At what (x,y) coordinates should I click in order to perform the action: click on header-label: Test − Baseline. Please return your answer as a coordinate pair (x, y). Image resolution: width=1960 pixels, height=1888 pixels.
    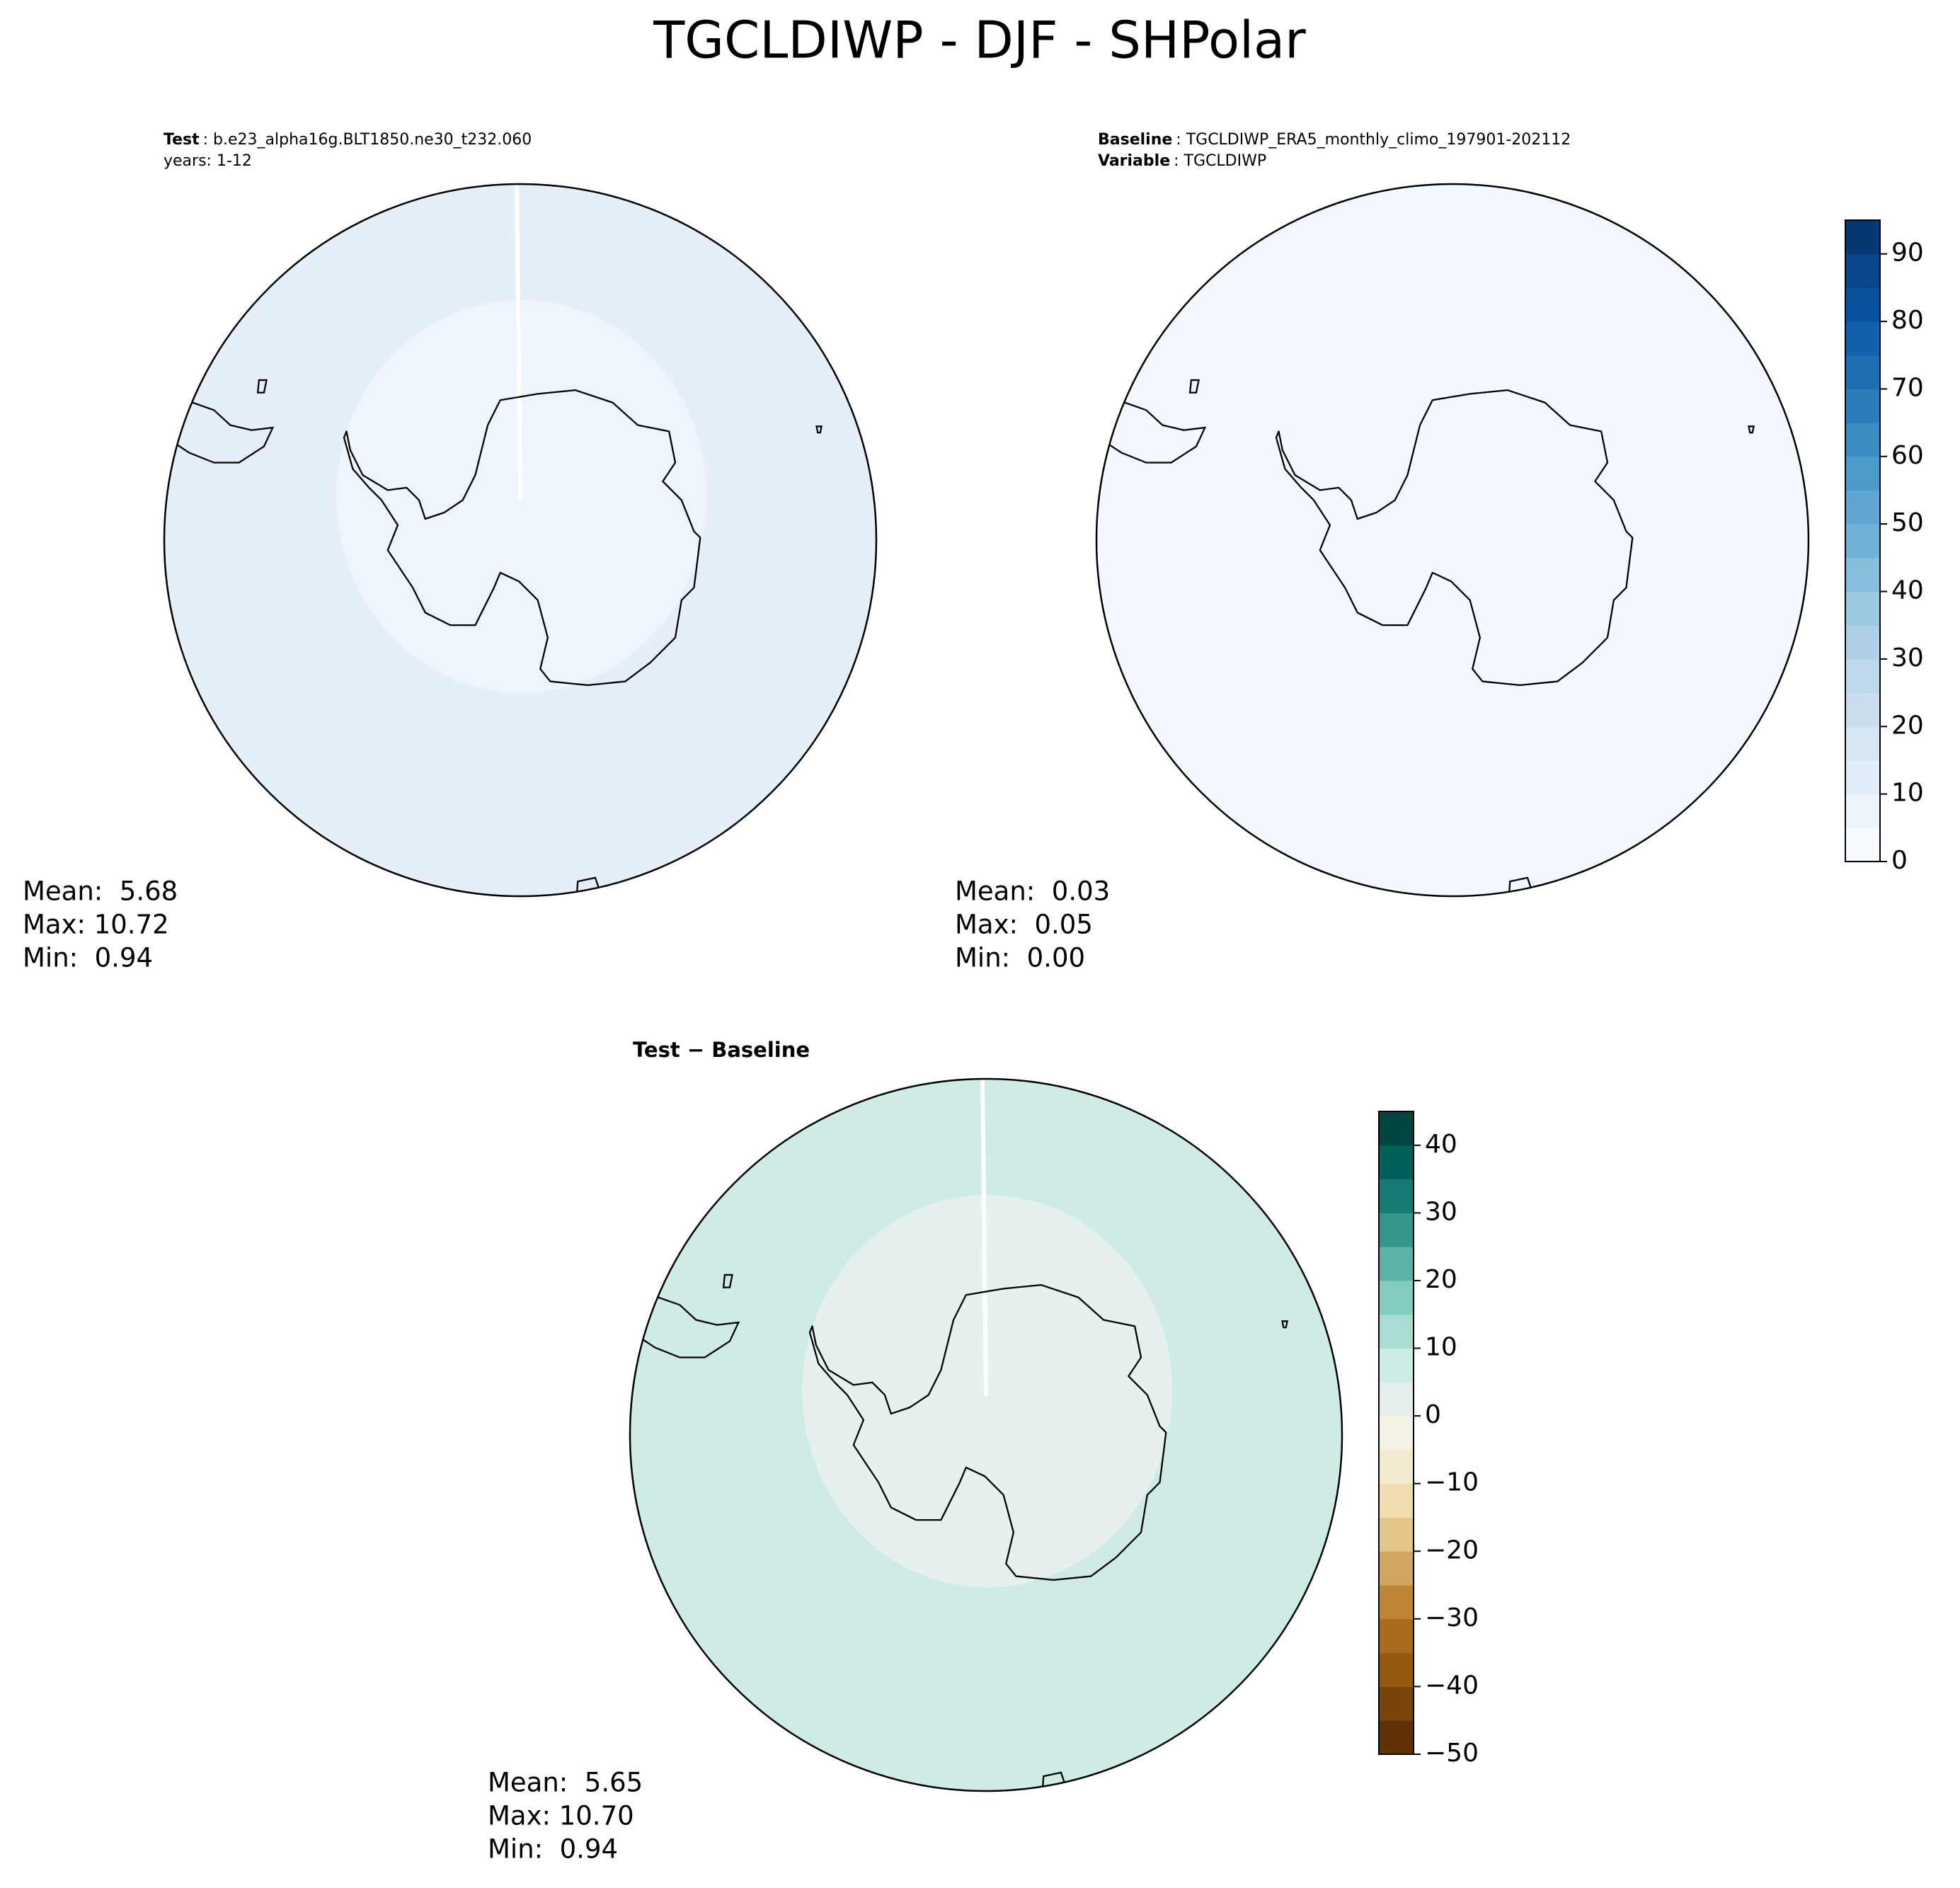
    Looking at the image, I should click on (721, 1050).